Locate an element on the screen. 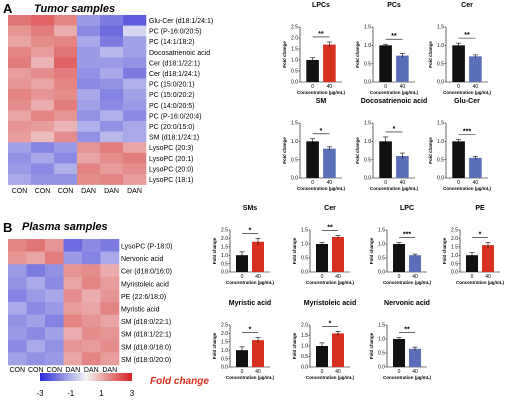  legend-title: Fold change is located at coordinates (179, 381).